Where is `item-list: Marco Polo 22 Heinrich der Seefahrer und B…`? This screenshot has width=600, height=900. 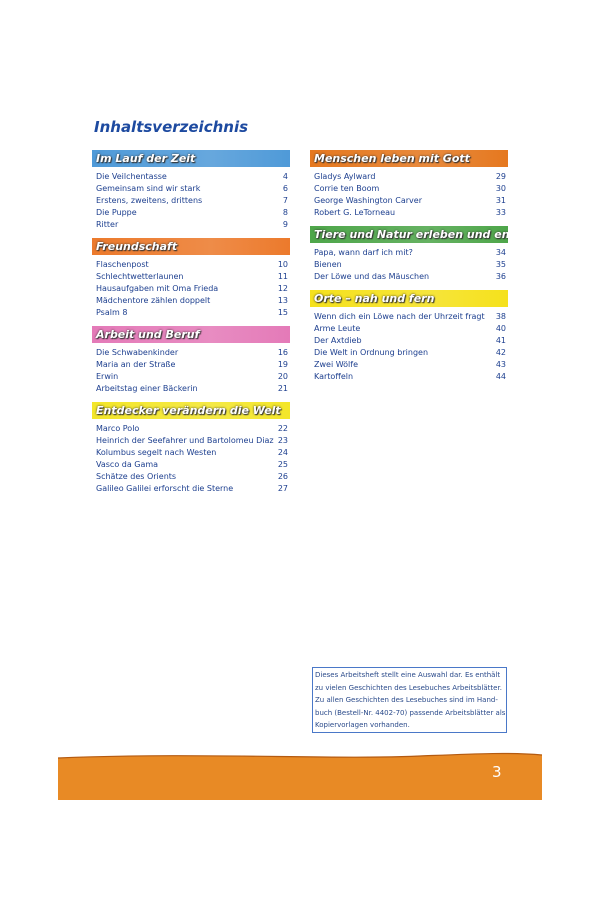
item-list: Marco Polo 22 Heinrich der Seefahrer und B… is located at coordinates (191, 459).